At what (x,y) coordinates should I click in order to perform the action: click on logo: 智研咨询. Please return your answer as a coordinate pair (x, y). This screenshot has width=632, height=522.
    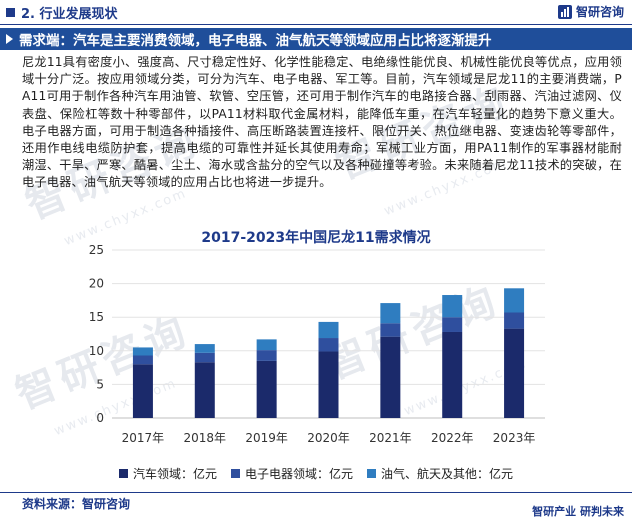
    Looking at the image, I should click on (590, 11).